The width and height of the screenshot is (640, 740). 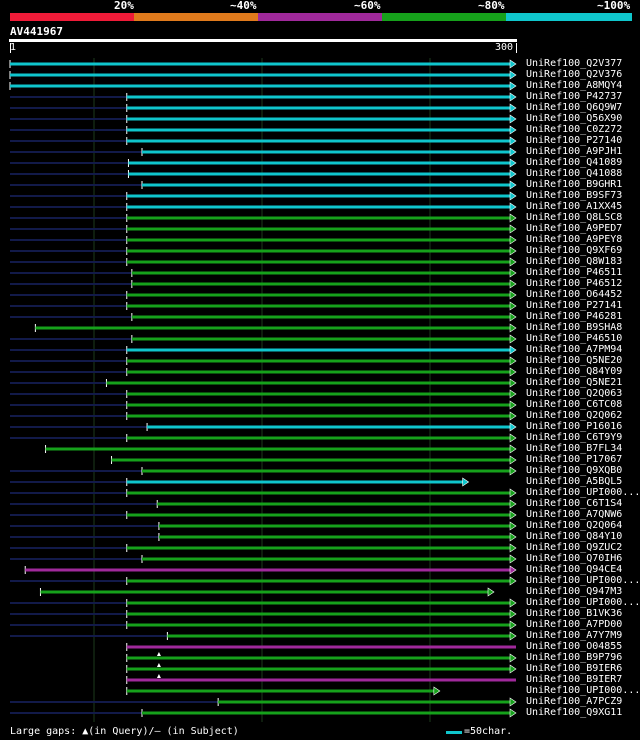 What do you see at coordinates (574, 712) in the screenshot?
I see `hit-label-60: UniRef100_Q9XG11` at bounding box center [574, 712].